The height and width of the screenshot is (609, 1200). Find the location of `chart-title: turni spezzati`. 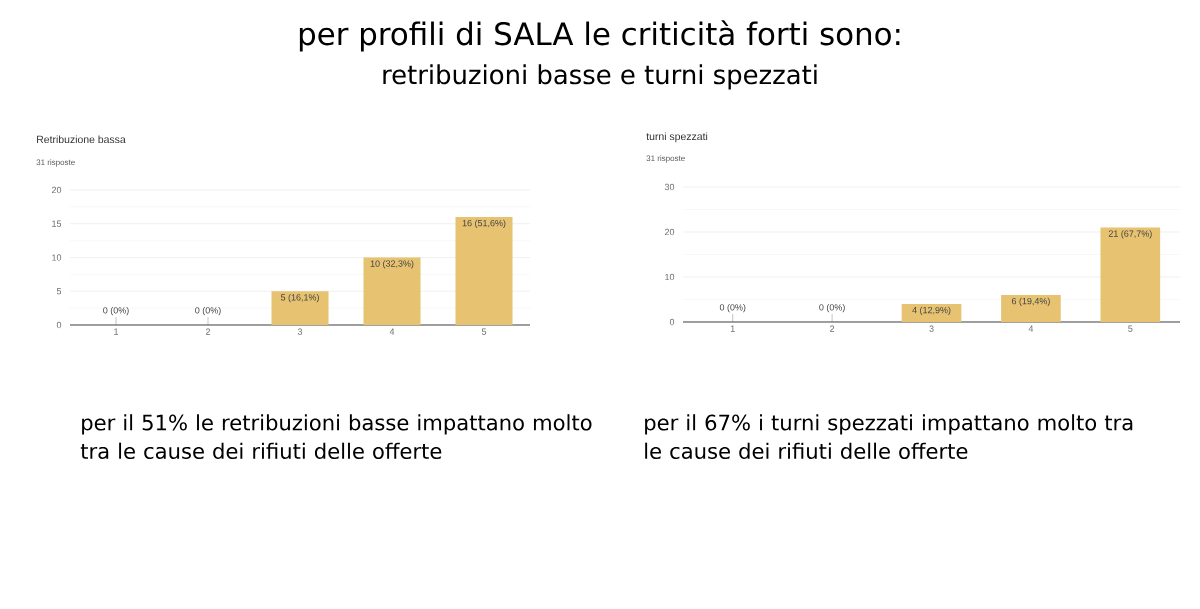

chart-title: turni spezzati is located at coordinates (677, 137).